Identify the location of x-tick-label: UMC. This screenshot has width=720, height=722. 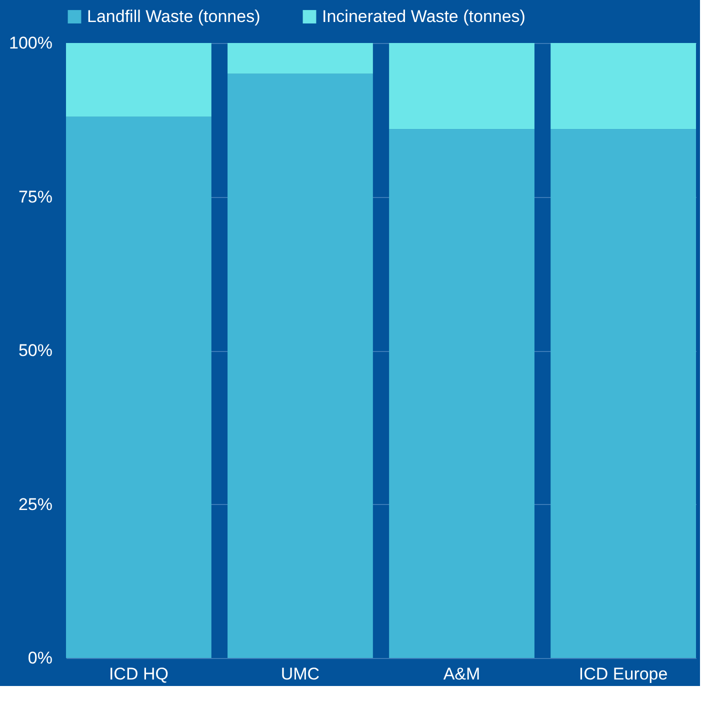
(300, 674).